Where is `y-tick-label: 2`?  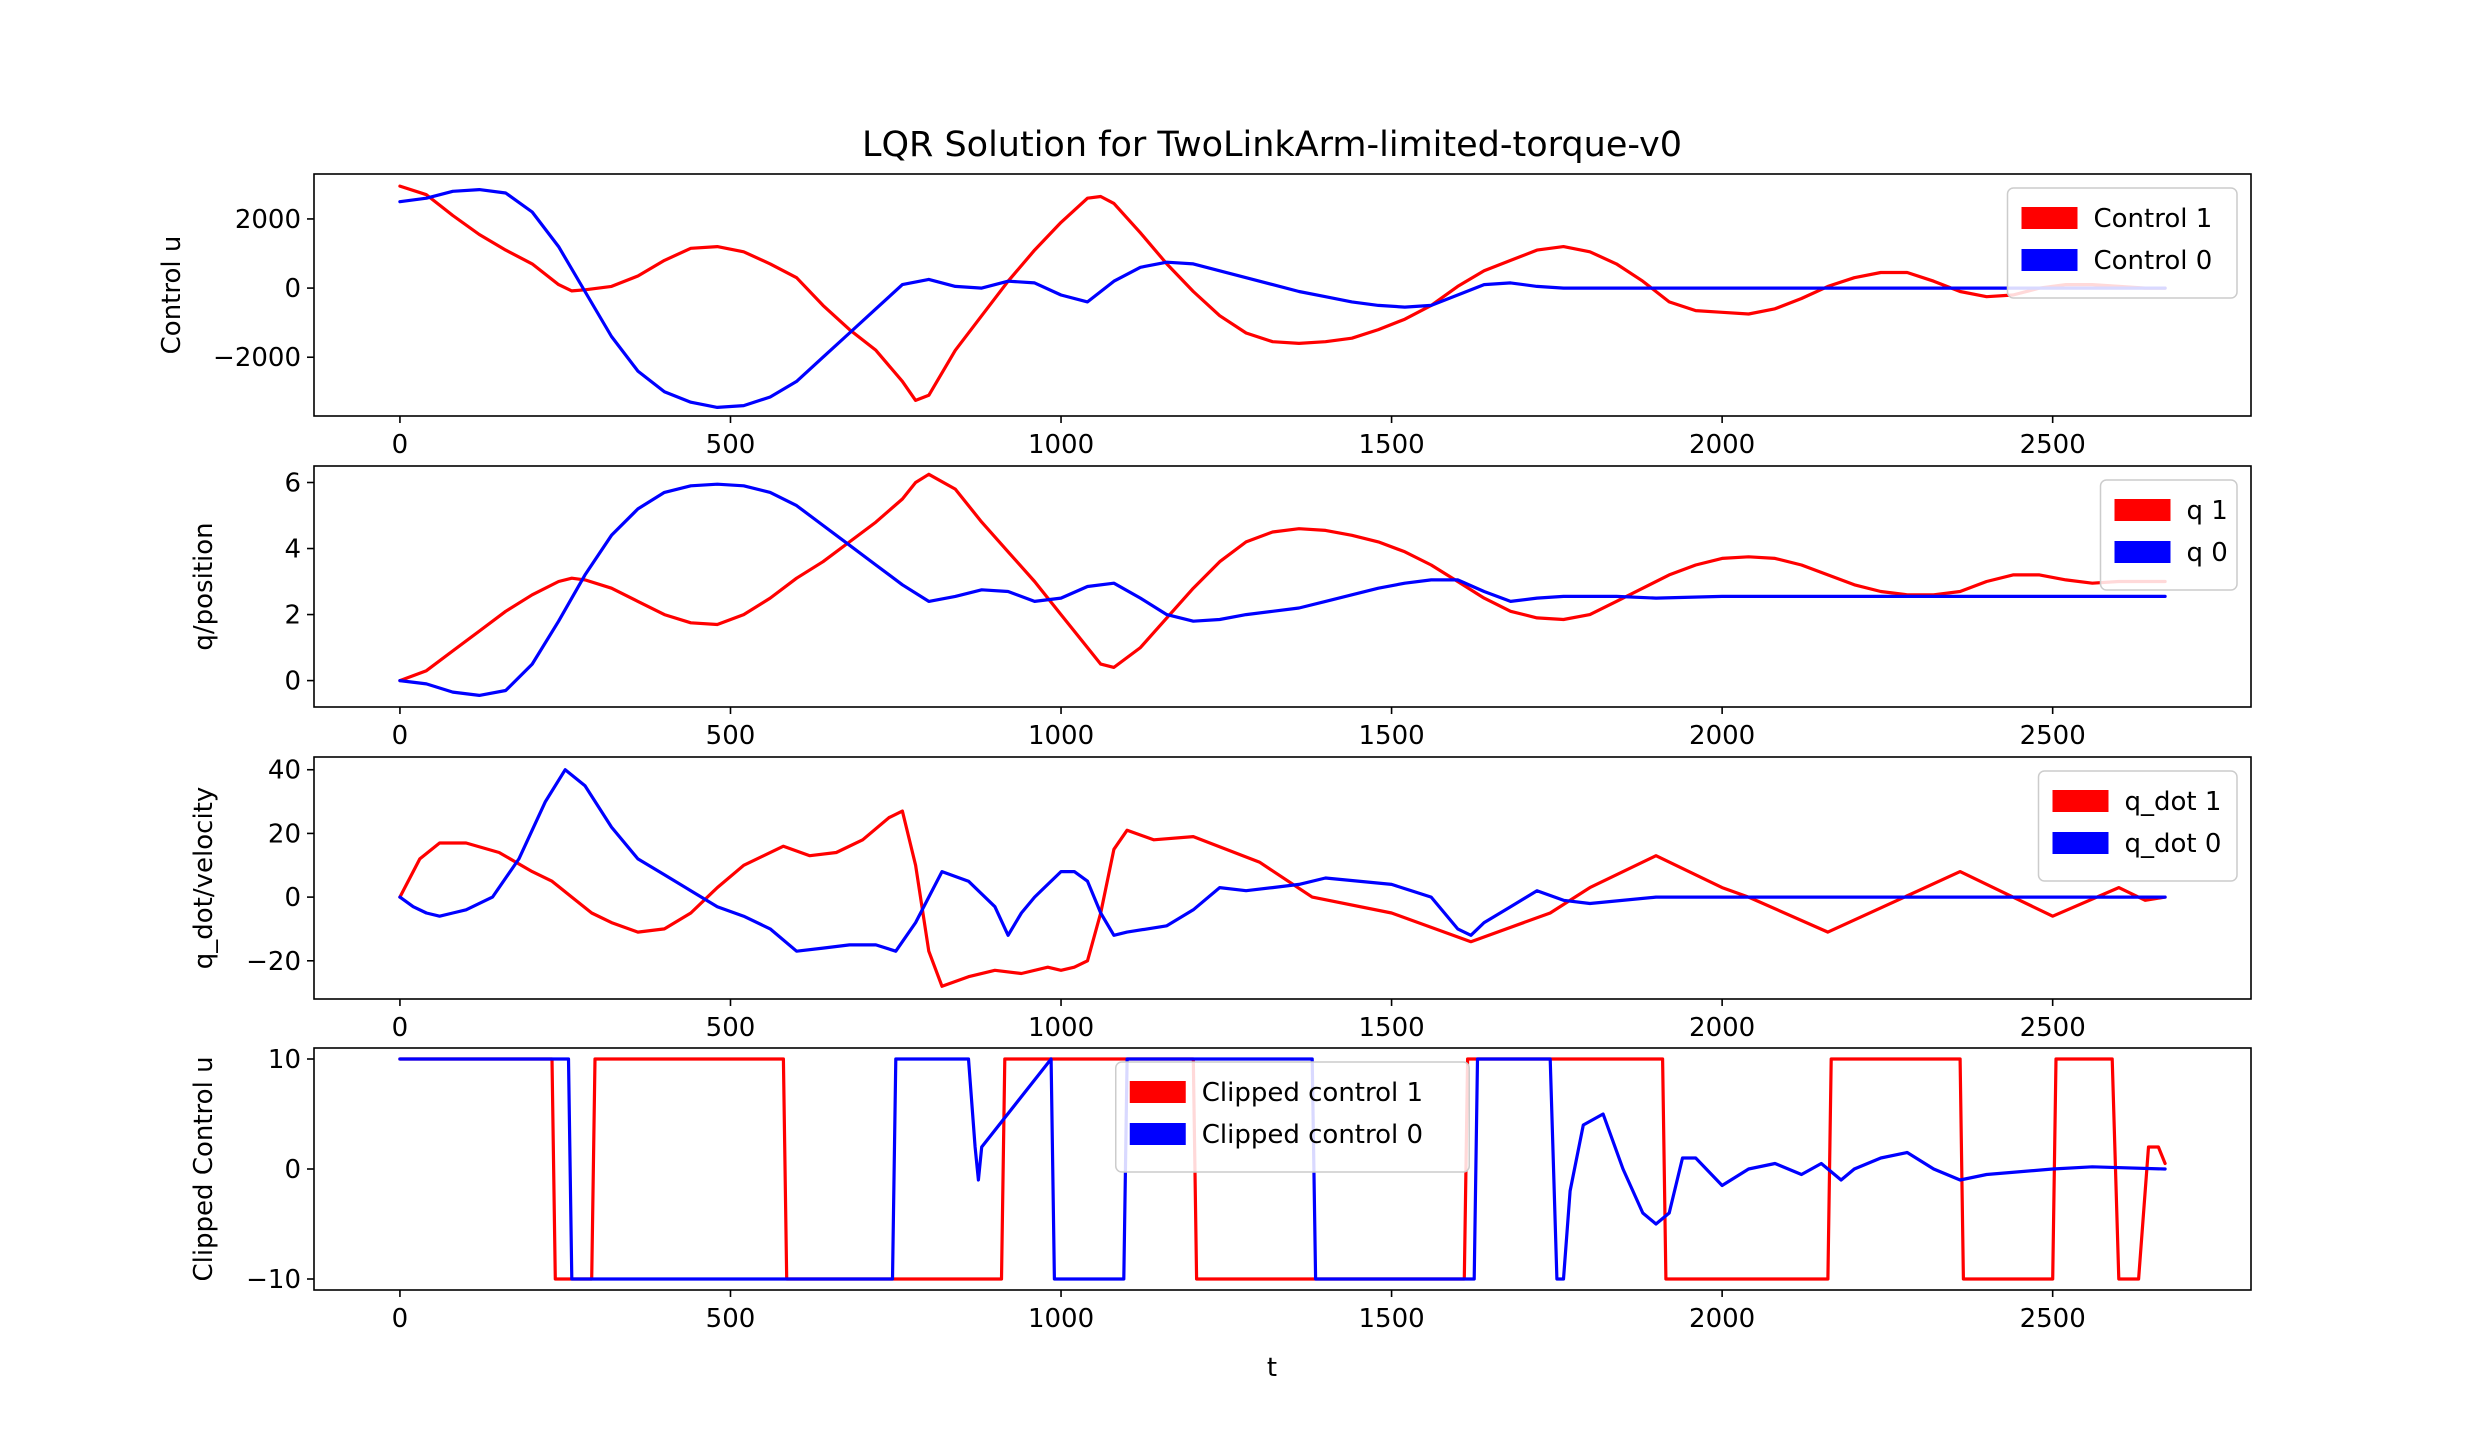 y-tick-label: 2 is located at coordinates (292, 616).